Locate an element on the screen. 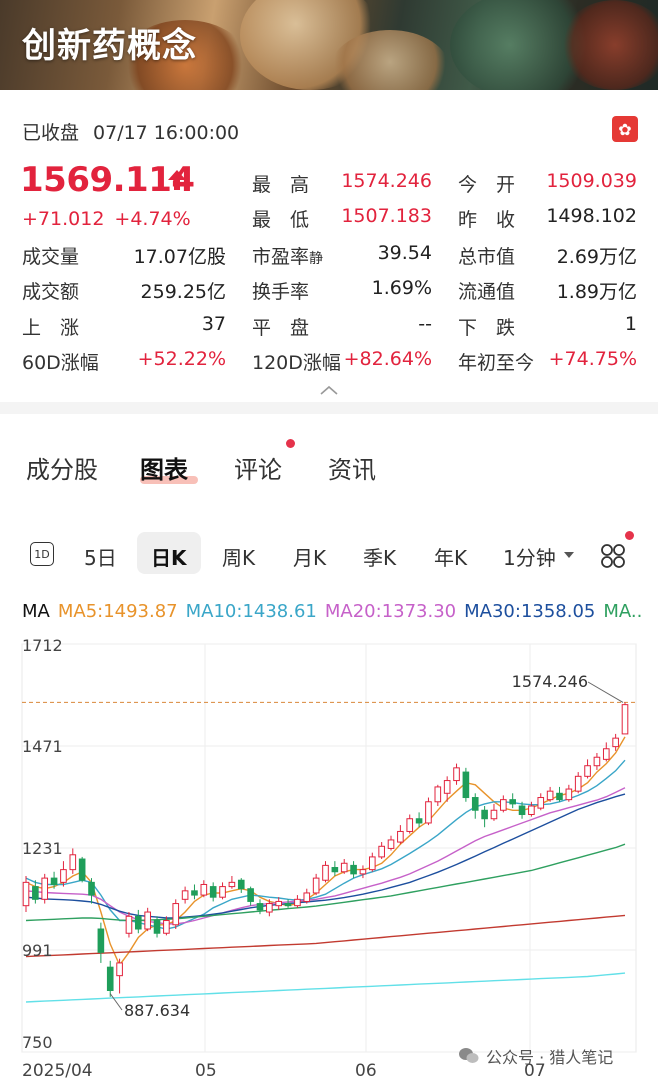  stat-amount-value: 259.25亿 is located at coordinates (183, 292).